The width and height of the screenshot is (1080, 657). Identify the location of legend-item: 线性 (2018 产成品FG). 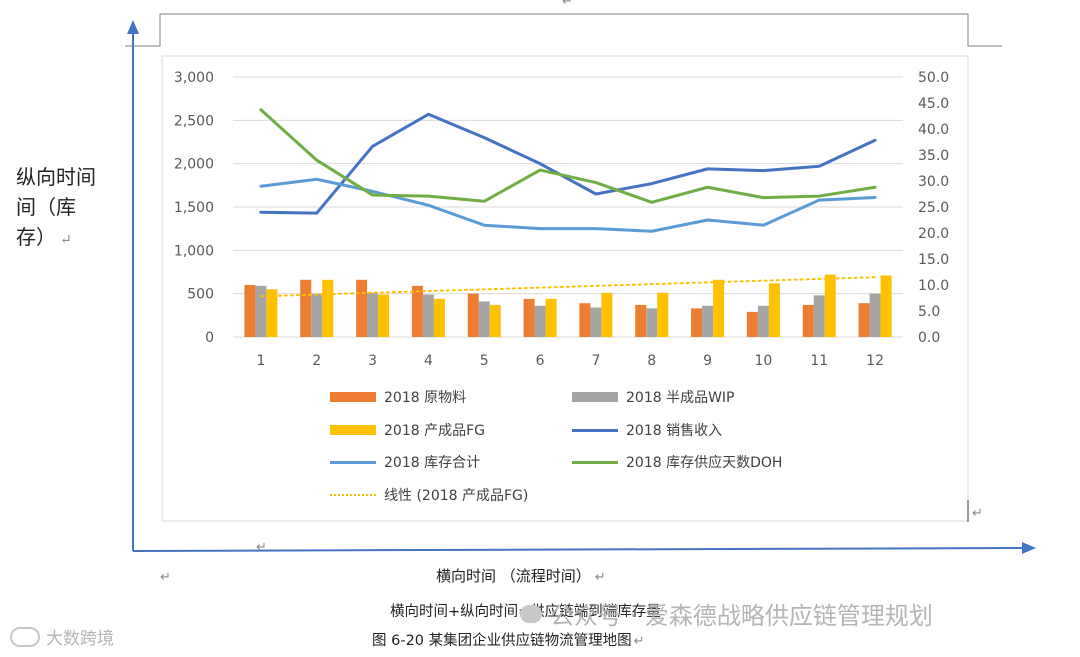
(429, 495).